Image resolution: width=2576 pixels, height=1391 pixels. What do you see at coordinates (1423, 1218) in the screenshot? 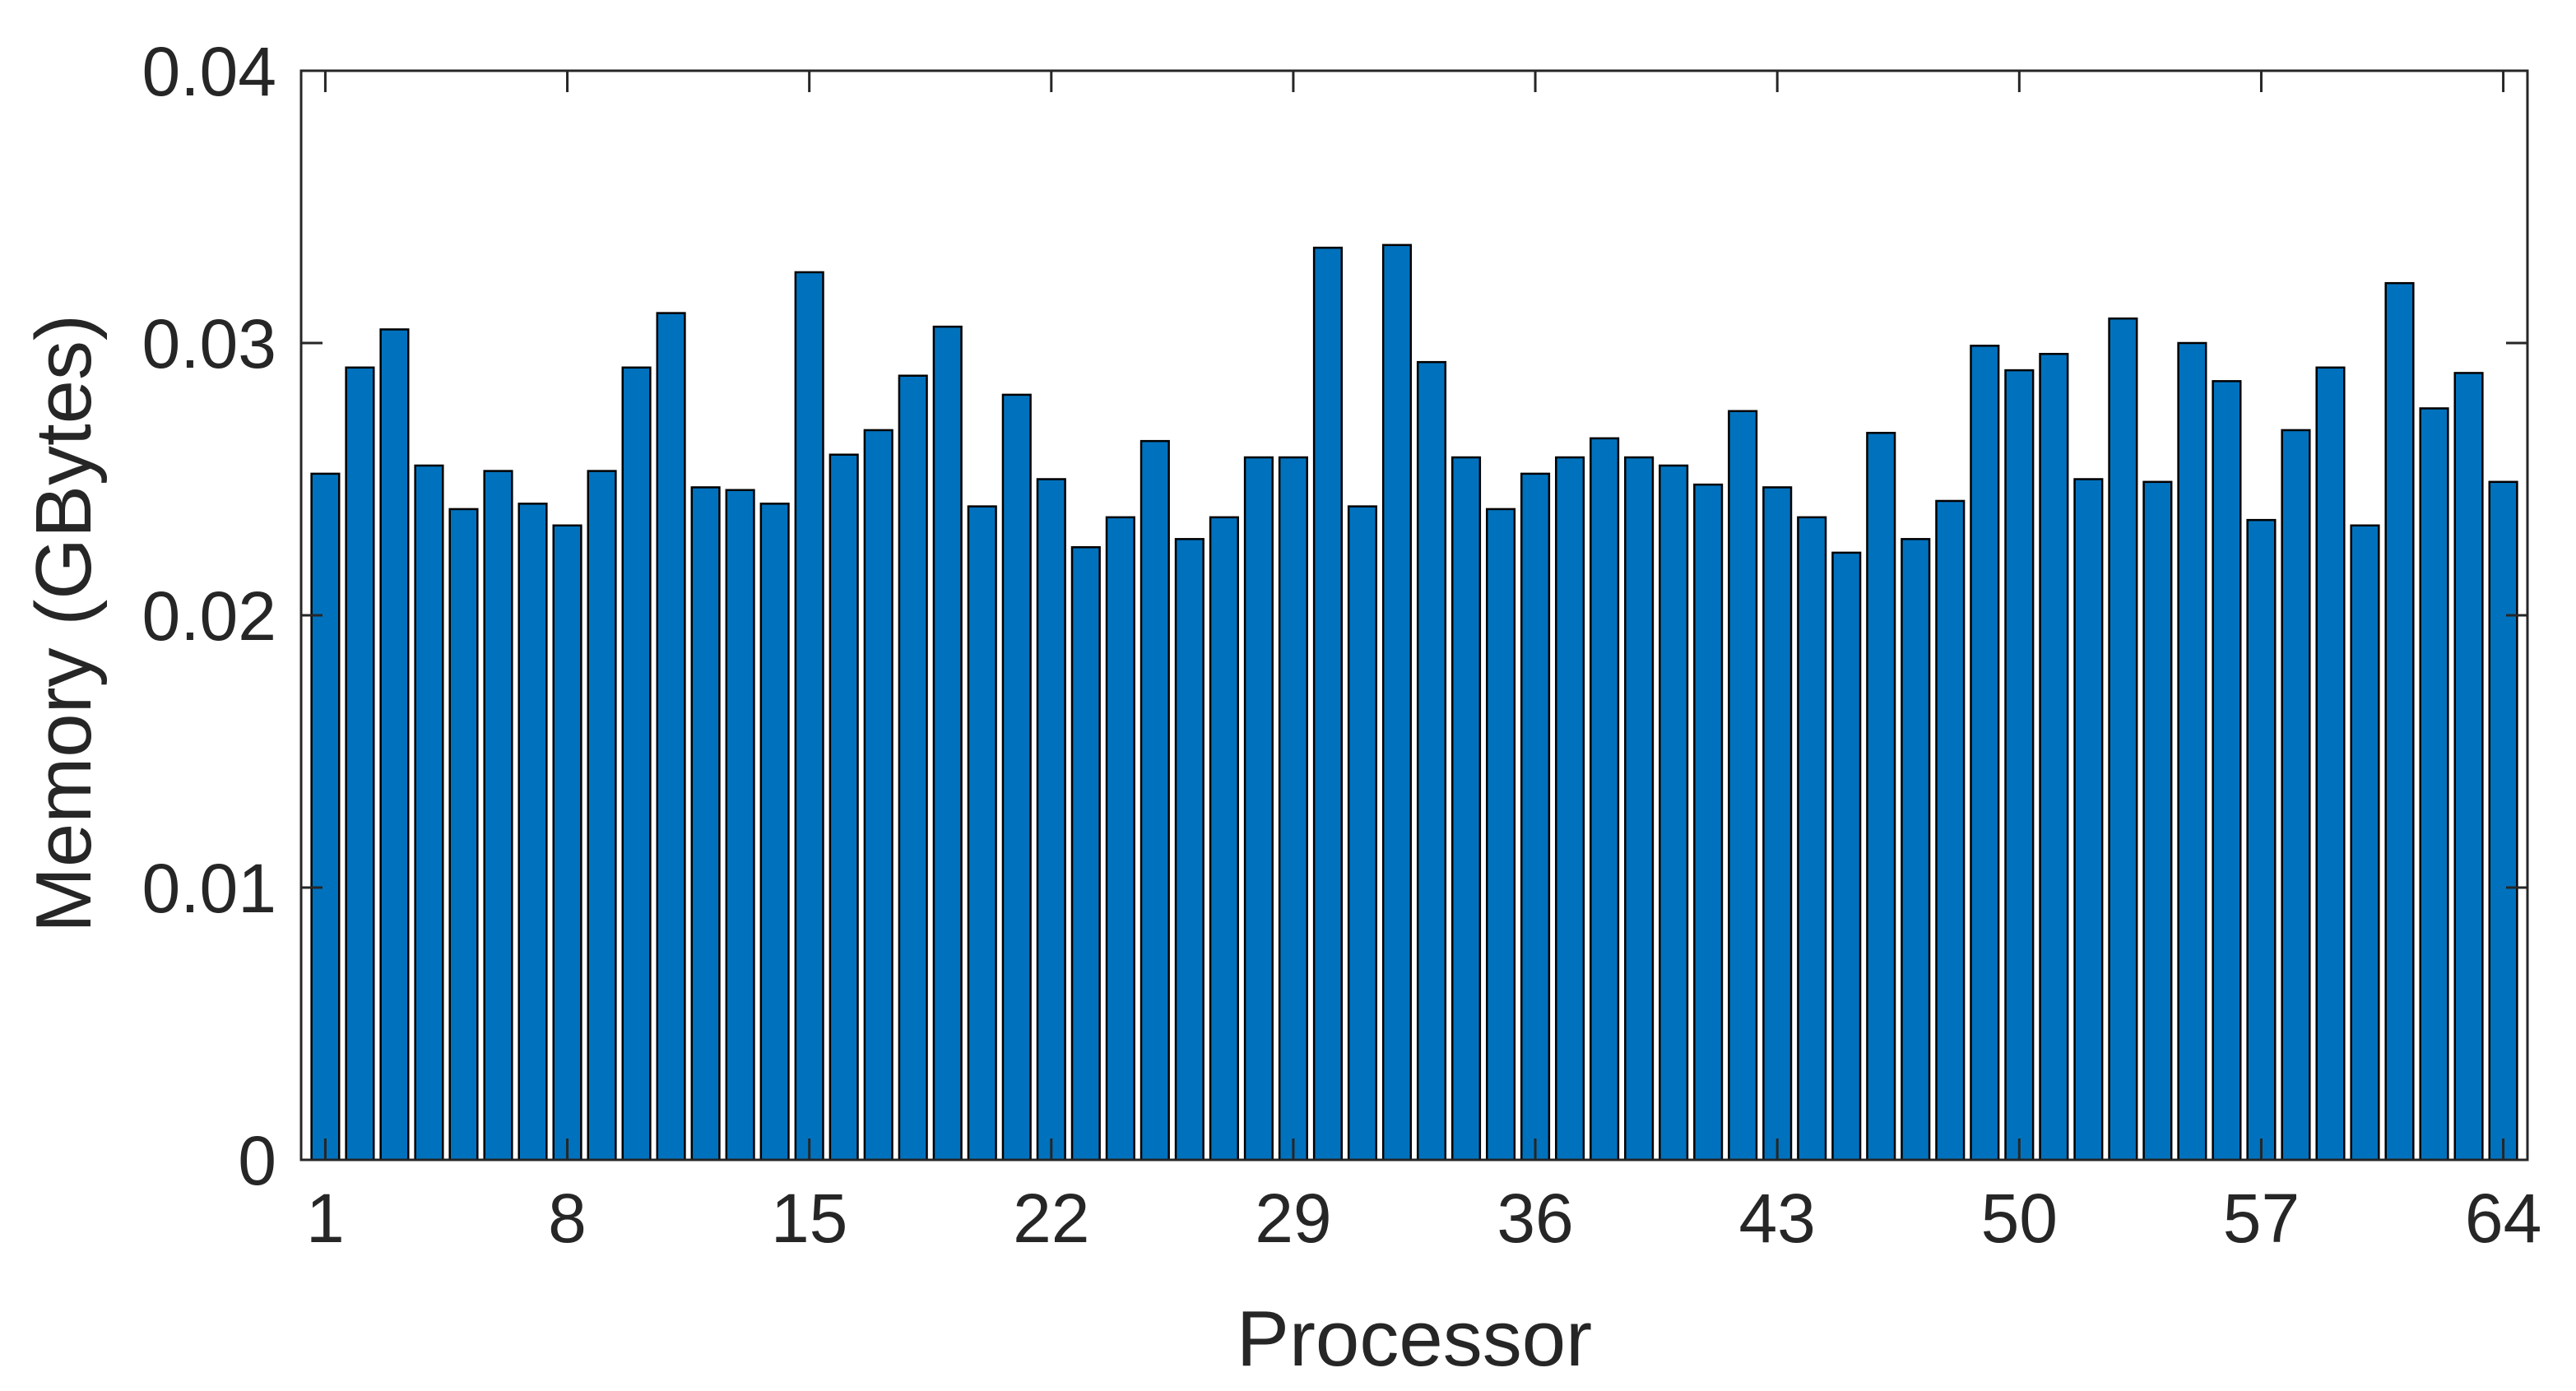
I see `x-tick-labels: 1 8 15 22 29 36 43 50 57 64` at bounding box center [1423, 1218].